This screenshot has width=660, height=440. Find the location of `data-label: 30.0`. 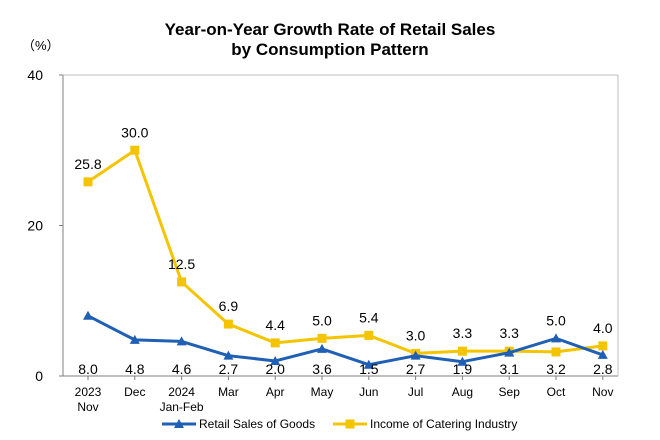

data-label: 30.0 is located at coordinates (134, 132).